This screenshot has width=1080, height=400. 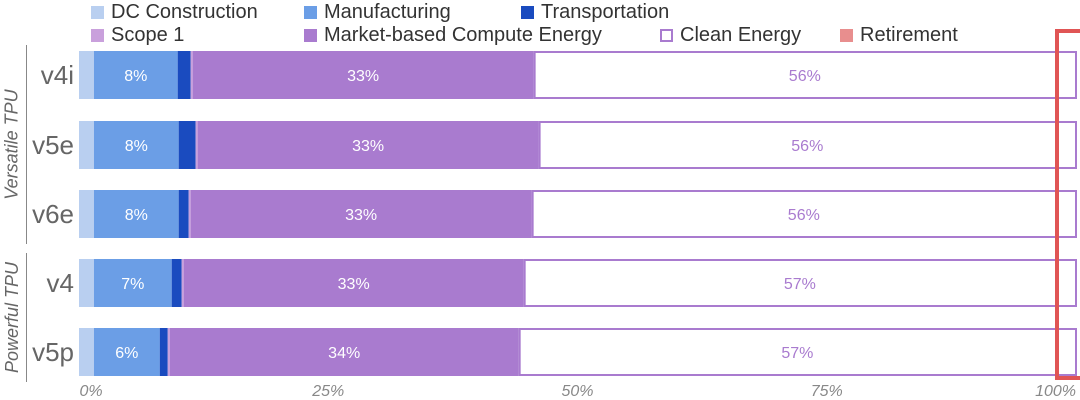 I want to click on legend-item-market: Market-based Compute Energy, so click(x=453, y=35).